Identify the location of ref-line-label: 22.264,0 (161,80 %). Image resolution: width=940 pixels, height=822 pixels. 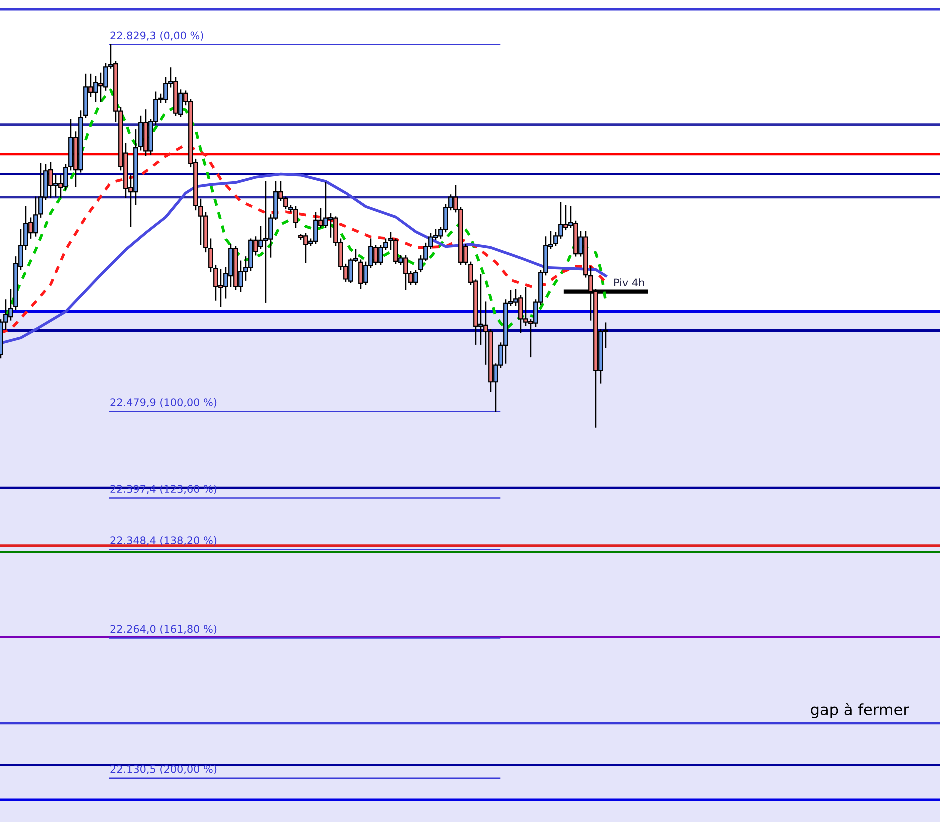
(163, 629).